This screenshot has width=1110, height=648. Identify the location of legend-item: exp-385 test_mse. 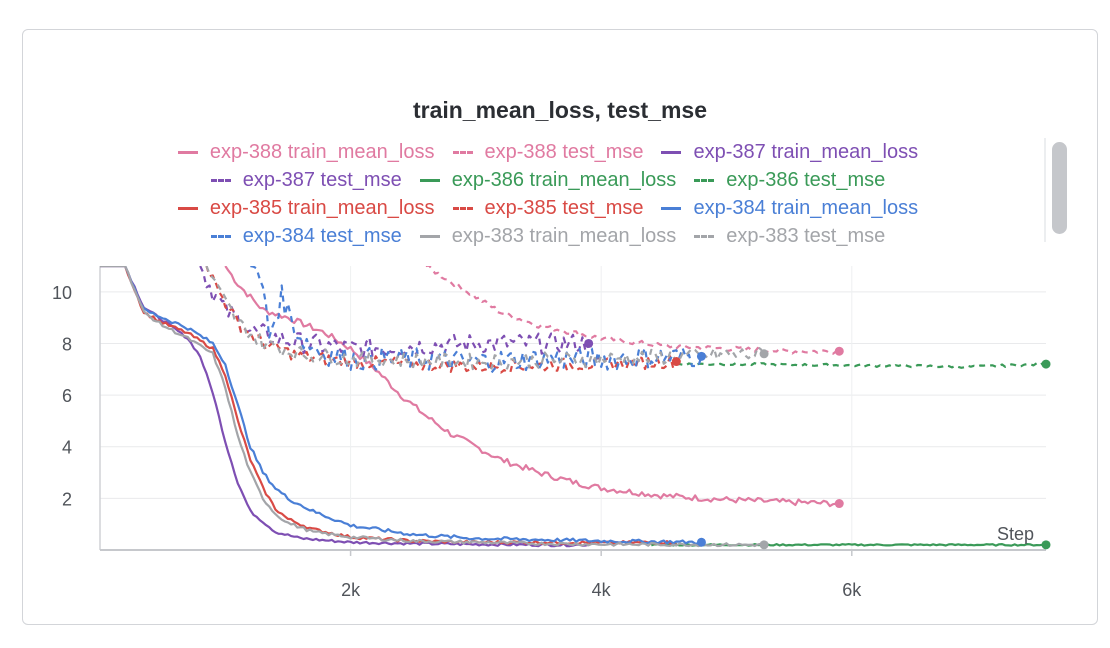
(548, 208).